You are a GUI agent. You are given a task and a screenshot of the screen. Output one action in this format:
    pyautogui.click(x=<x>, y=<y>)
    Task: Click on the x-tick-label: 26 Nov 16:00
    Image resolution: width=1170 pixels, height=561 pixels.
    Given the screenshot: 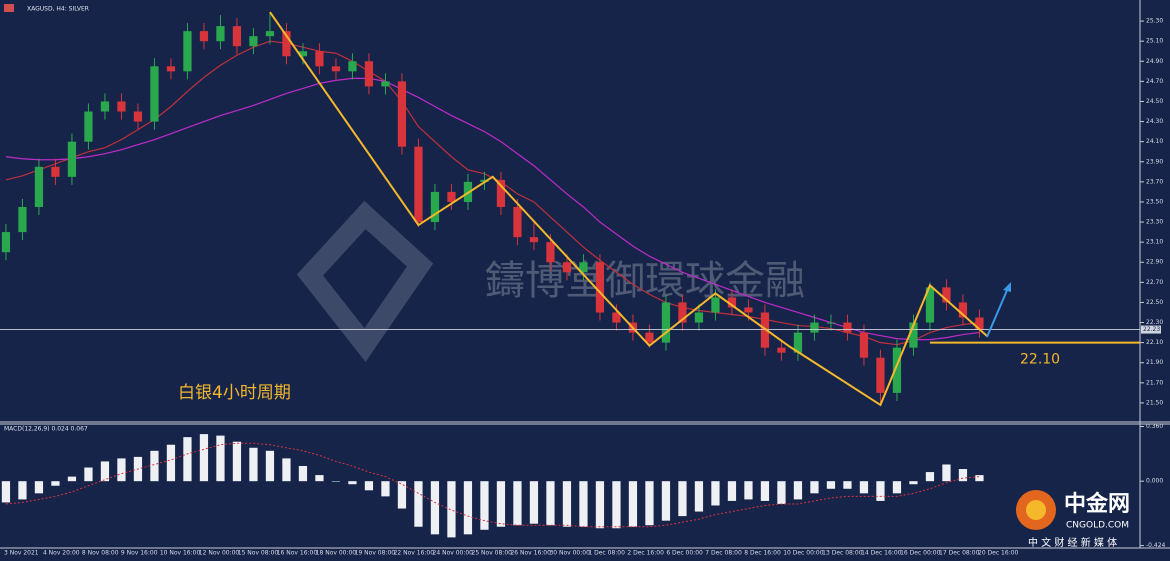 What is the action you would take?
    pyautogui.click(x=530, y=553)
    